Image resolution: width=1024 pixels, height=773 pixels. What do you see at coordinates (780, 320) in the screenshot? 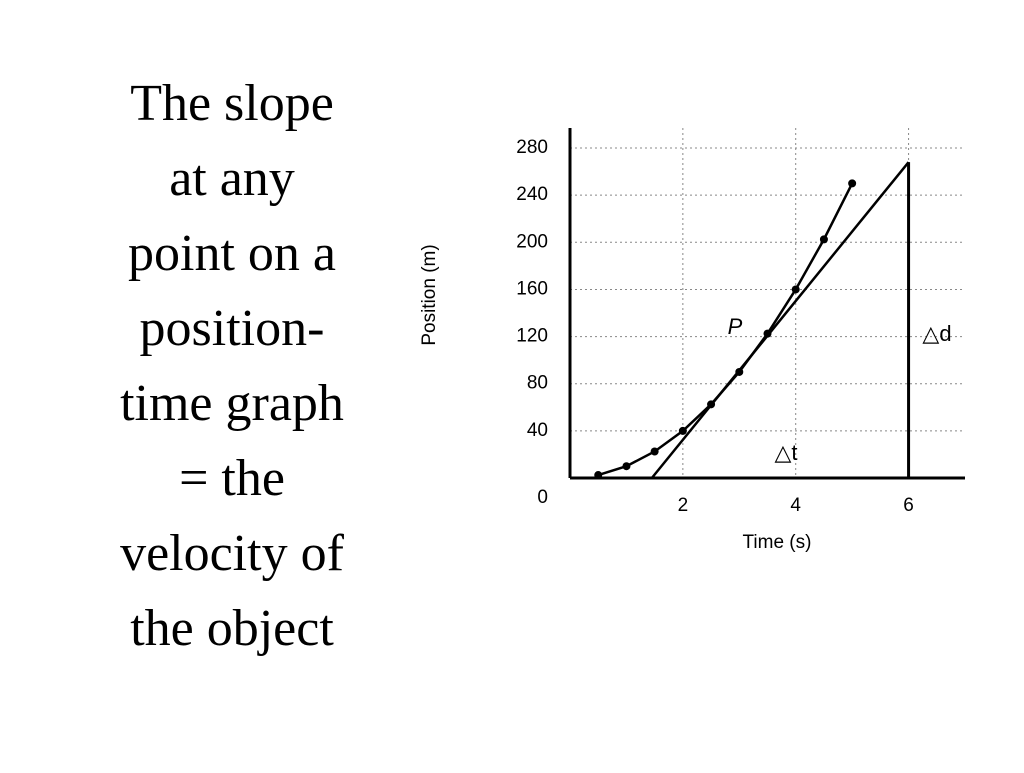
I see `tangent-line` at bounding box center [780, 320].